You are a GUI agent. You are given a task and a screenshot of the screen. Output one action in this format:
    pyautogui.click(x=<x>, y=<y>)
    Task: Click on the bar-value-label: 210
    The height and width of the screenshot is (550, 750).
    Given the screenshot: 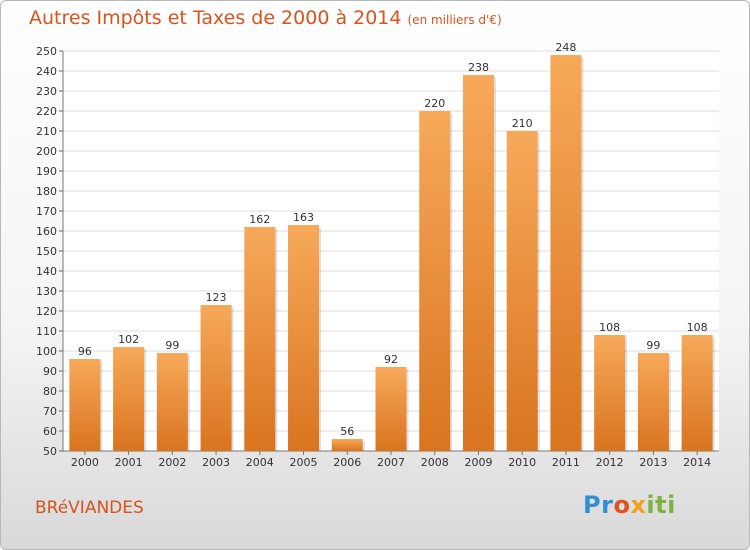 What is the action you would take?
    pyautogui.click(x=522, y=123)
    